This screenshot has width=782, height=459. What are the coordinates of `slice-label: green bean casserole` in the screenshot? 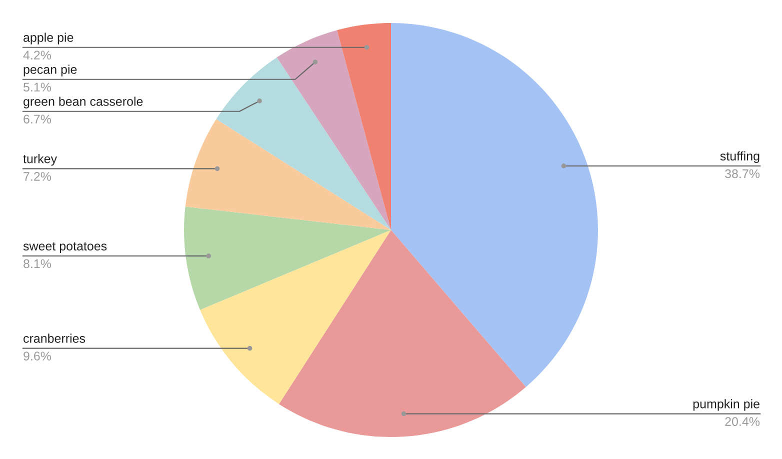 It's located at (83, 102).